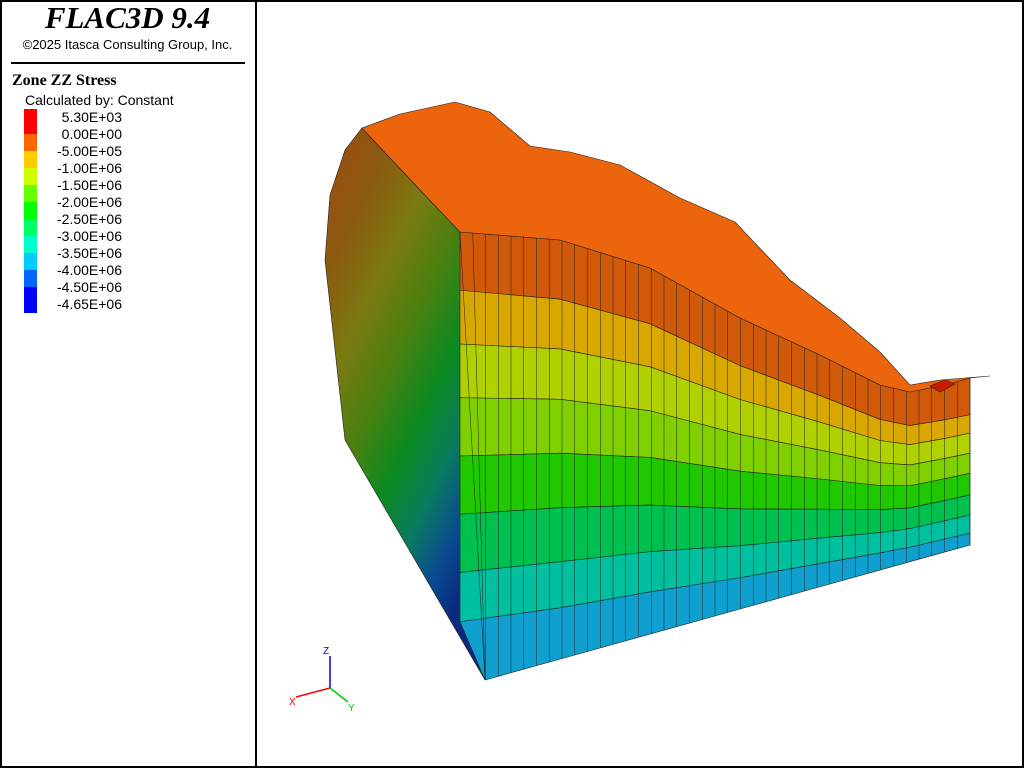  I want to click on divider, so click(128, 63).